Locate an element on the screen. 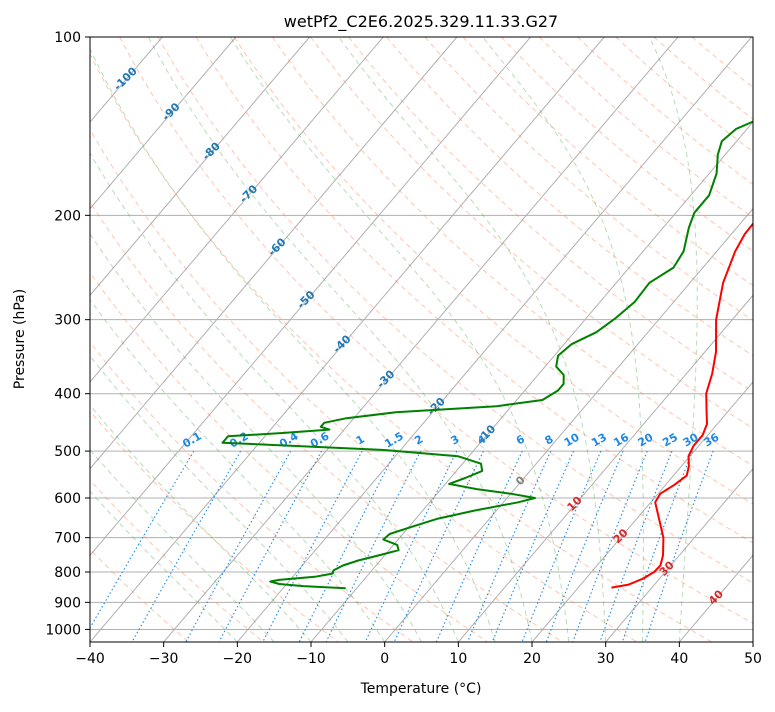 The image size is (775, 712). y-axis-label: Pressure (hPa) is located at coordinates (20, 339).